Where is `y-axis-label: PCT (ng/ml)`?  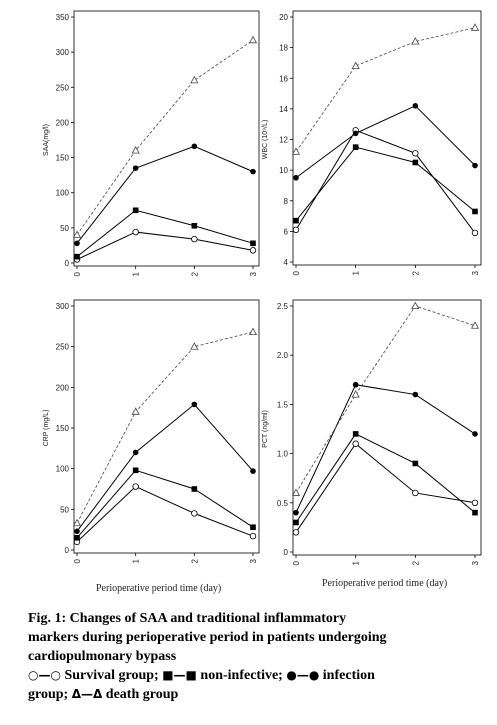 y-axis-label: PCT (ng/ml) is located at coordinates (265, 429).